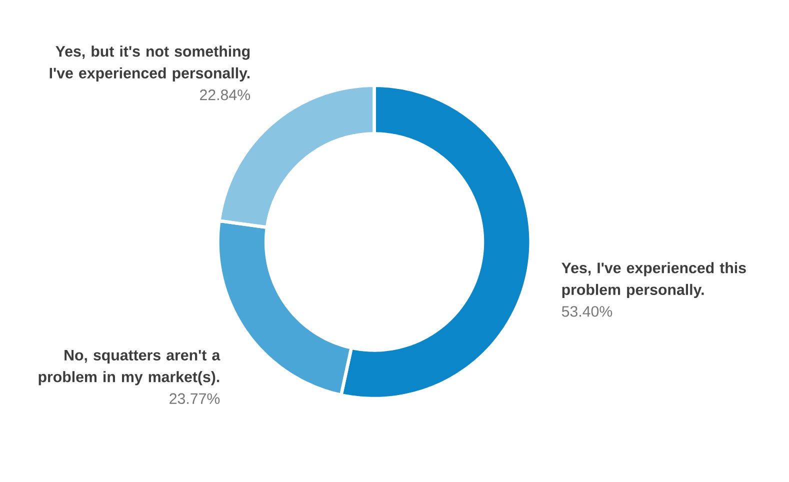 The image size is (789, 482). What do you see at coordinates (150, 64) in the screenshot?
I see `slice-label: Yes, but it's not something I've experienced personally.` at bounding box center [150, 64].